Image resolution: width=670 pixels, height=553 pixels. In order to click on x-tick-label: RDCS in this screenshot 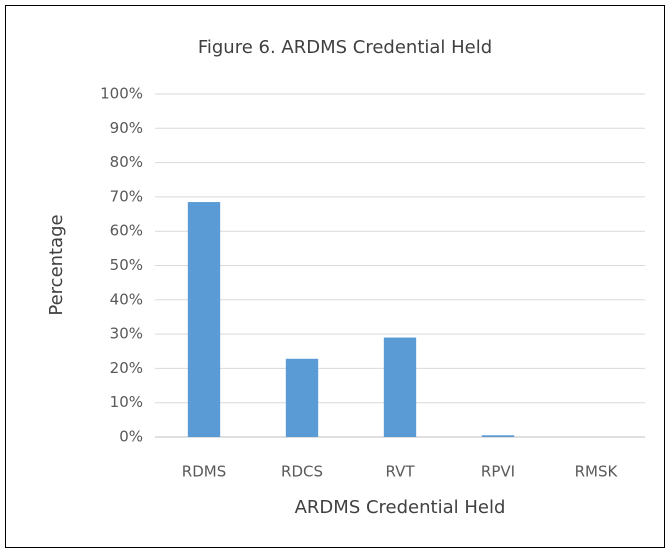, I will do `click(302, 472)`.